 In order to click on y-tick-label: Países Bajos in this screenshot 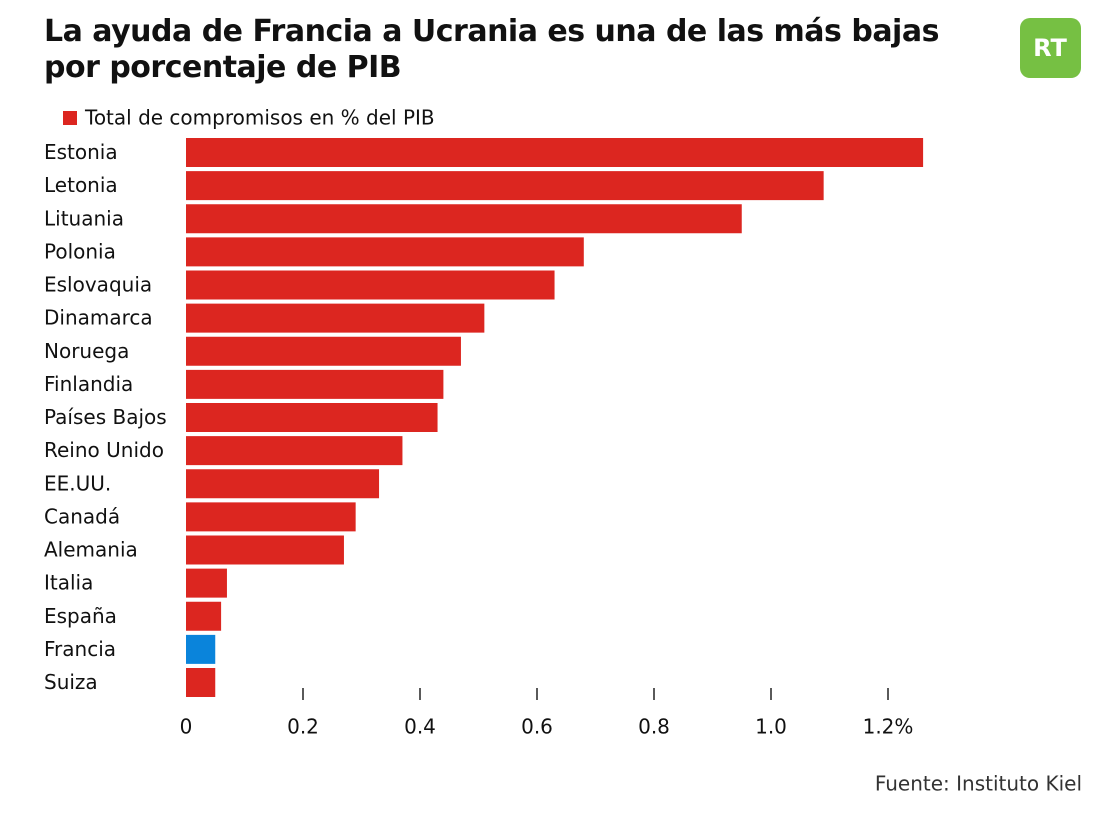, I will do `click(105, 417)`.